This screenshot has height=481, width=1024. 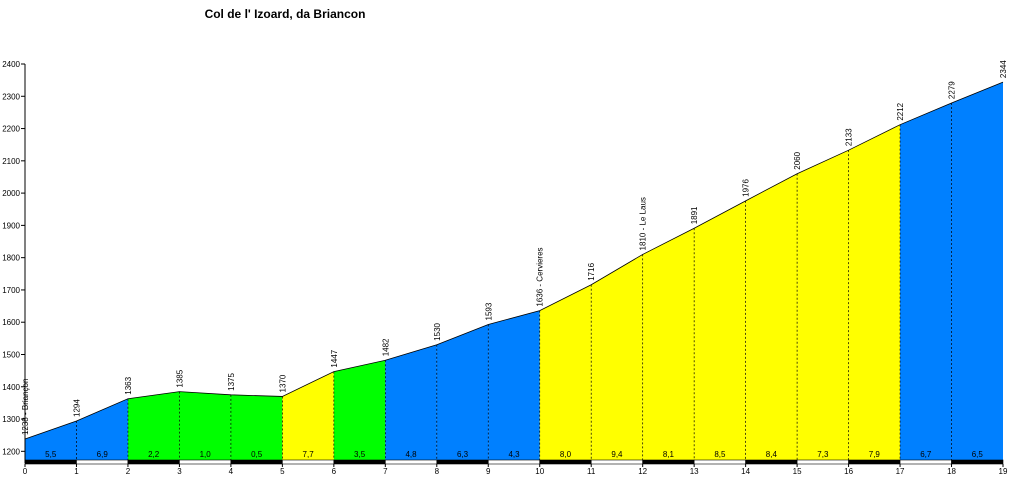 I want to click on y-tick-label: 2400, so click(x=11, y=64).